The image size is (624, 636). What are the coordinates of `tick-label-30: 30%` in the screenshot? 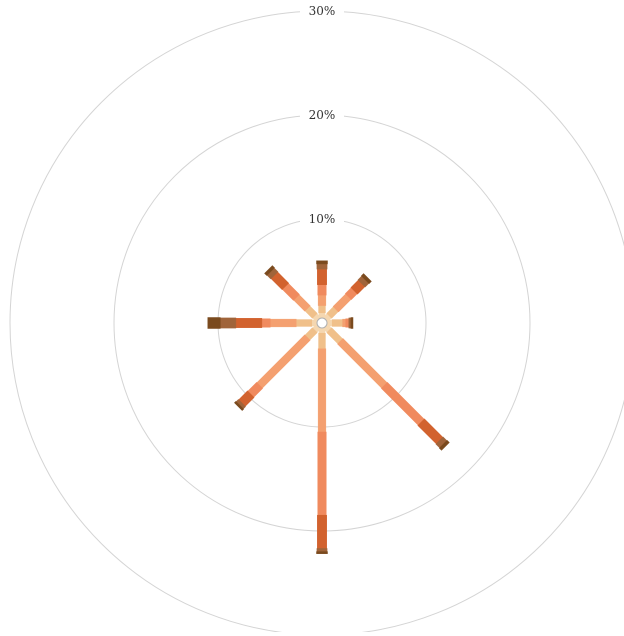 It's located at (322, 11).